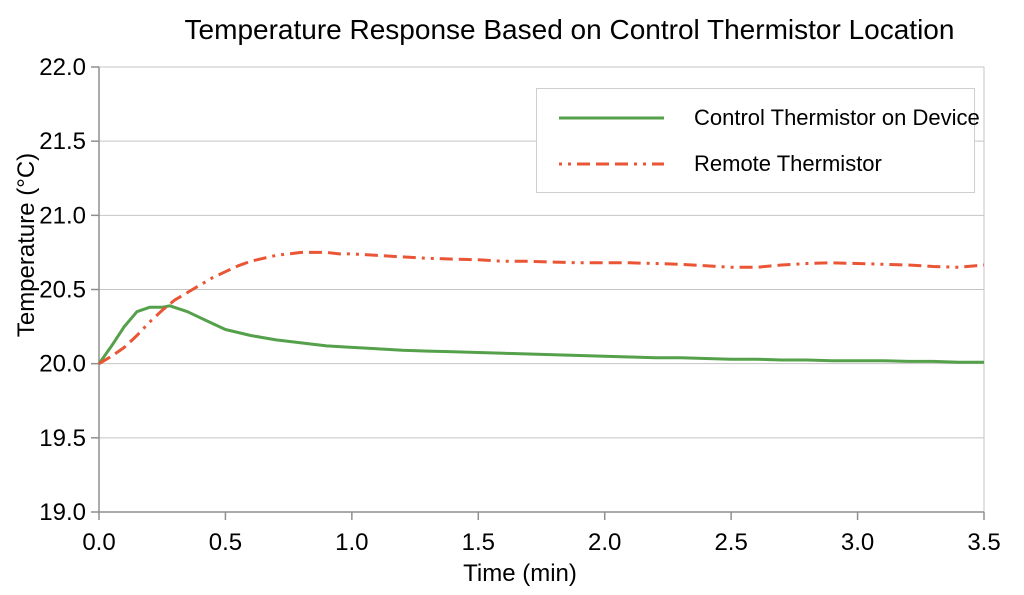  What do you see at coordinates (62, 290) in the screenshot?
I see `y-tick-label-20.5: 20.5` at bounding box center [62, 290].